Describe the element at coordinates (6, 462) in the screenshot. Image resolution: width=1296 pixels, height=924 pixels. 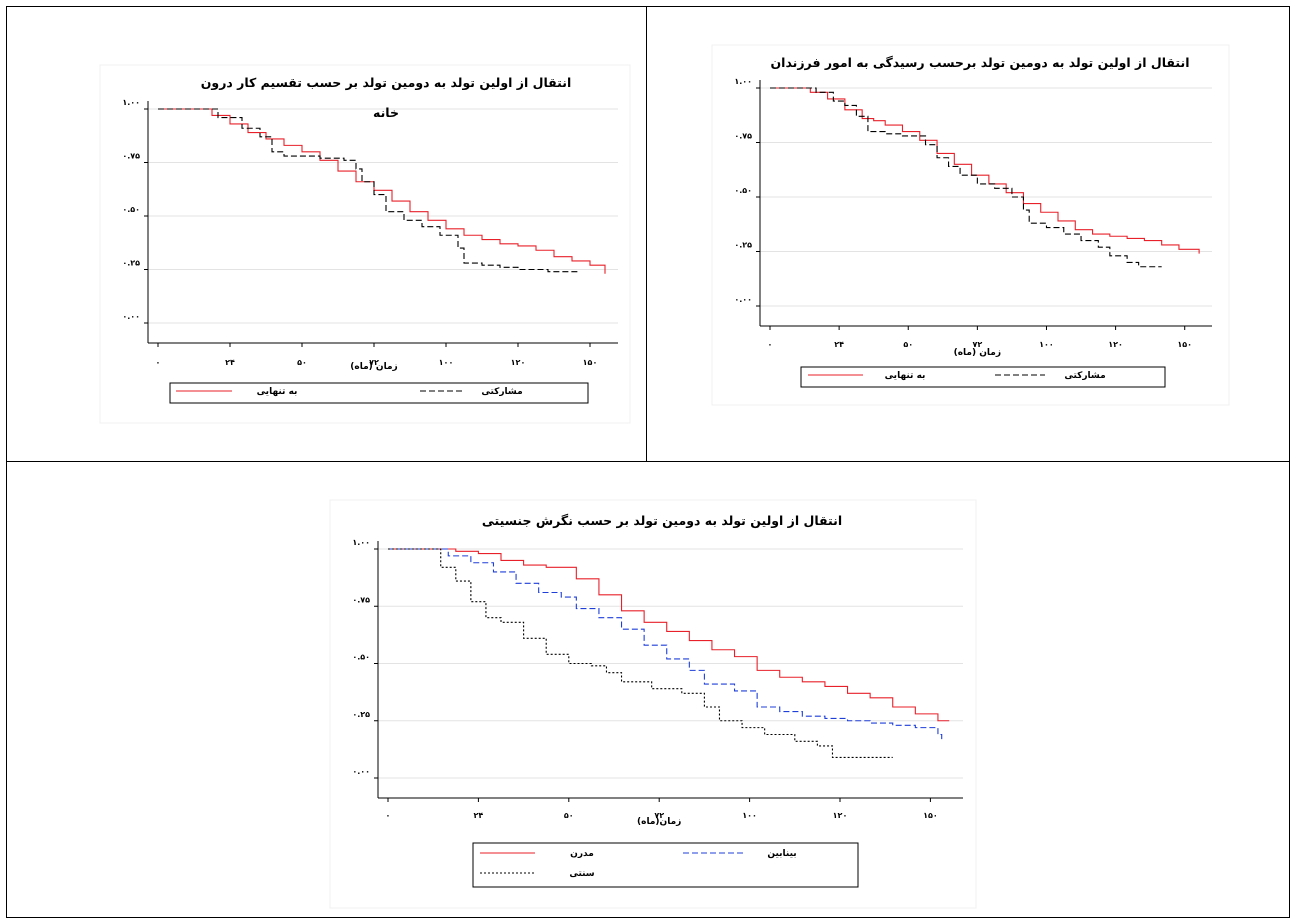
I see `frame-left` at that location.